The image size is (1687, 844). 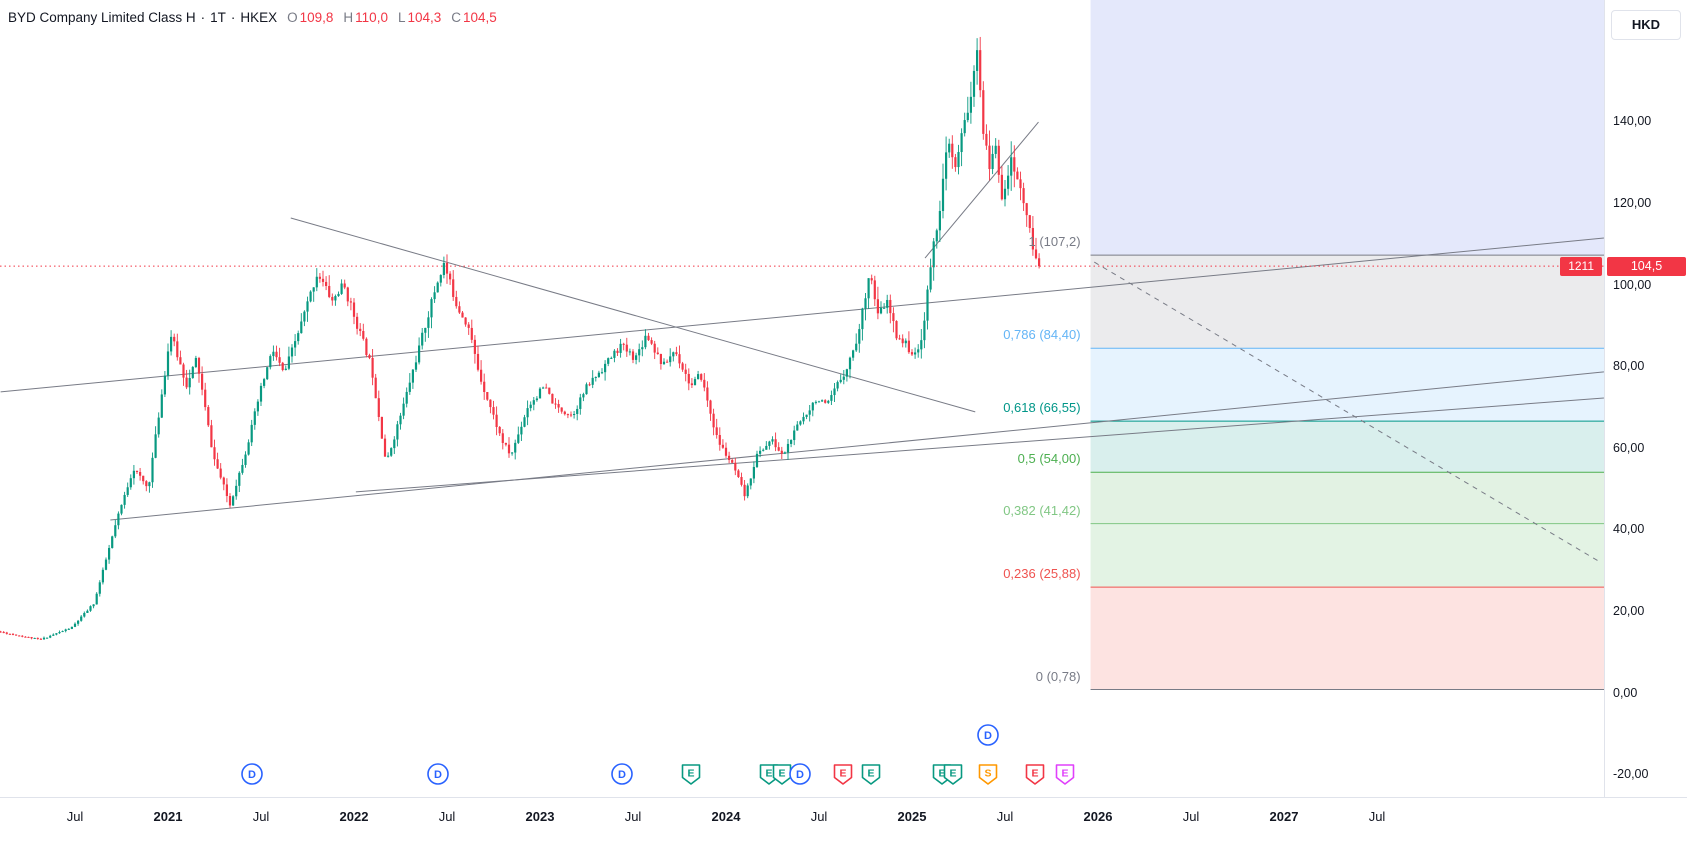 I want to click on price-axis-label: 120,00, so click(x=1632, y=202).